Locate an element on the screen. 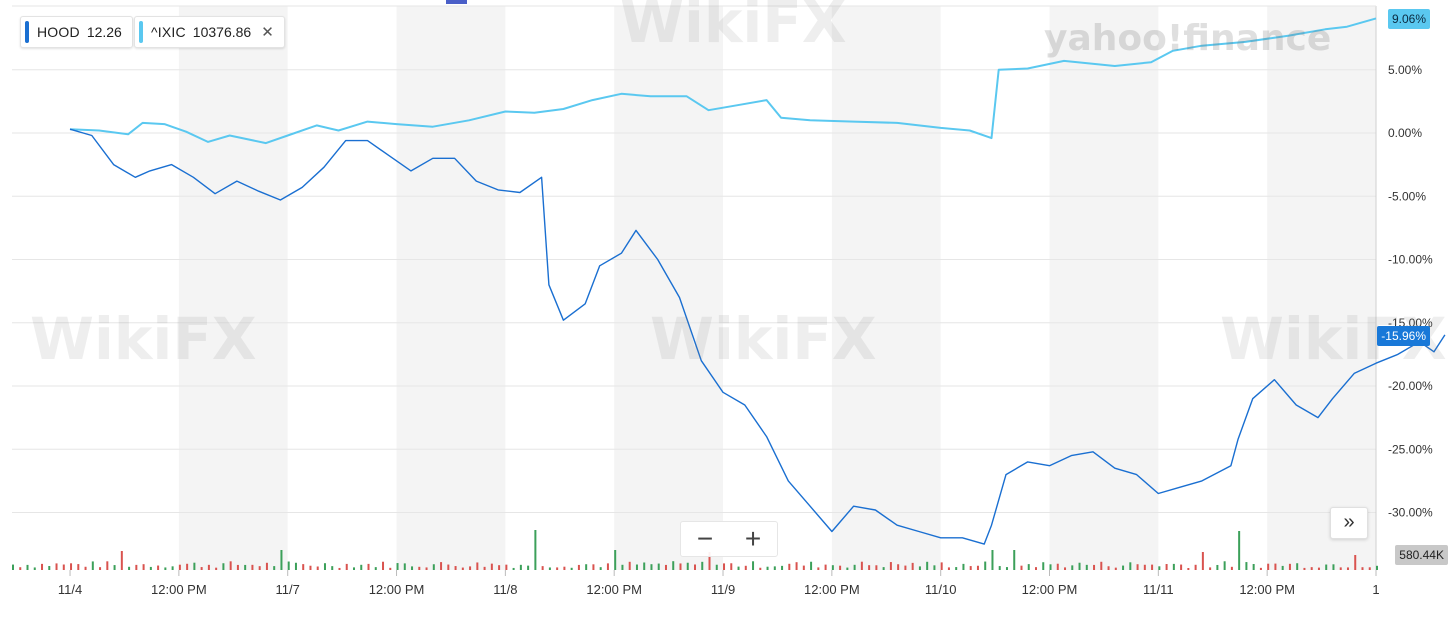  expand-chart-button: » is located at coordinates (1349, 523).